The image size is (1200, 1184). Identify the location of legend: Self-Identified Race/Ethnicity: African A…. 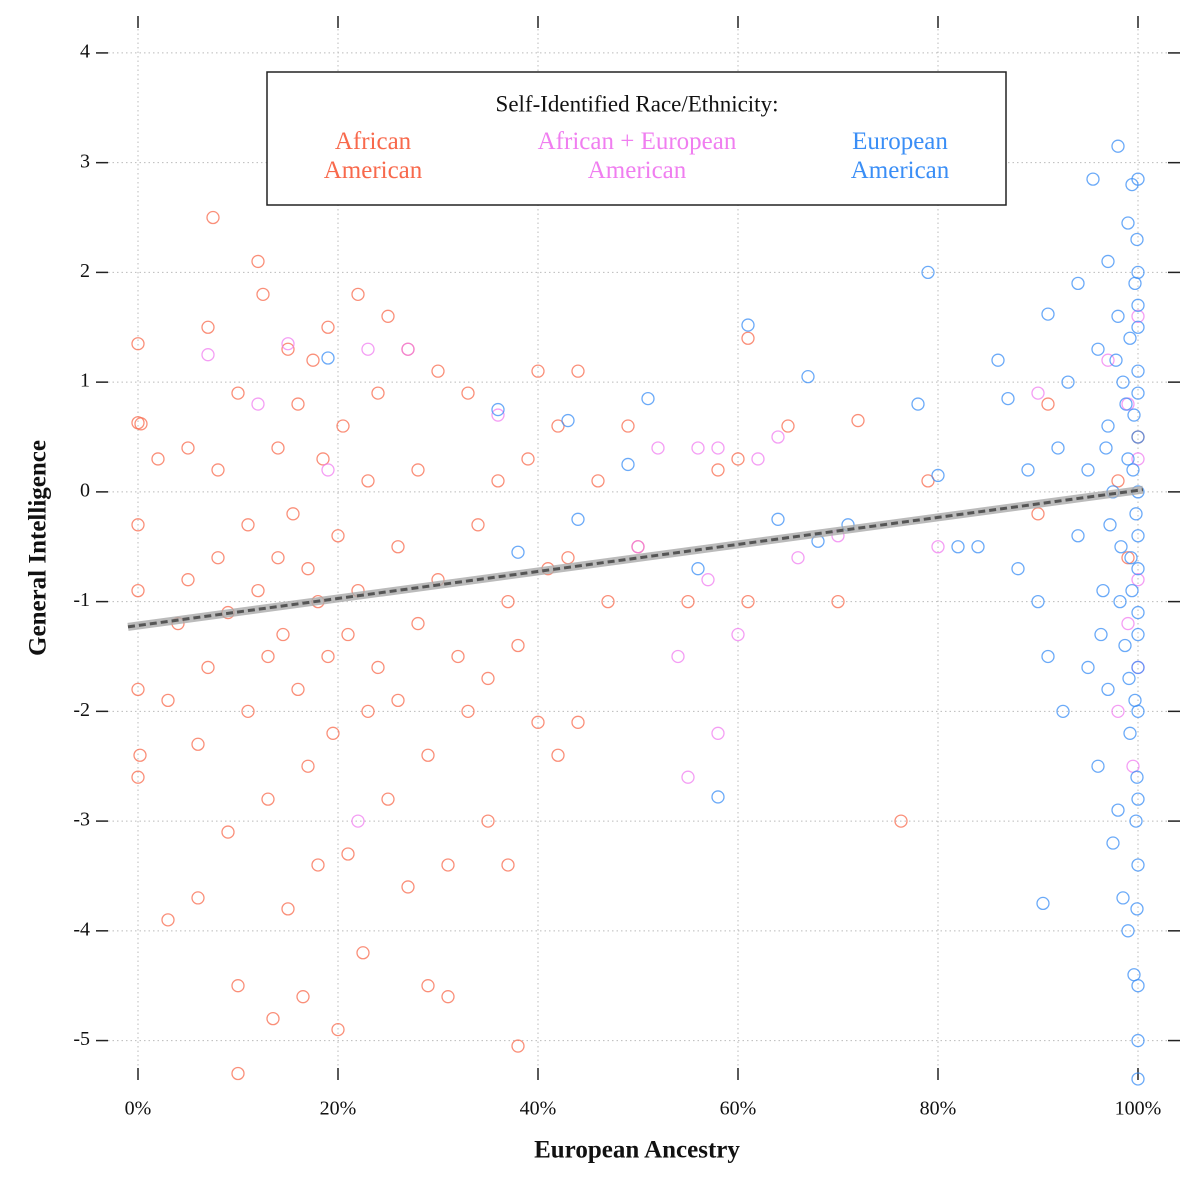
(636, 138).